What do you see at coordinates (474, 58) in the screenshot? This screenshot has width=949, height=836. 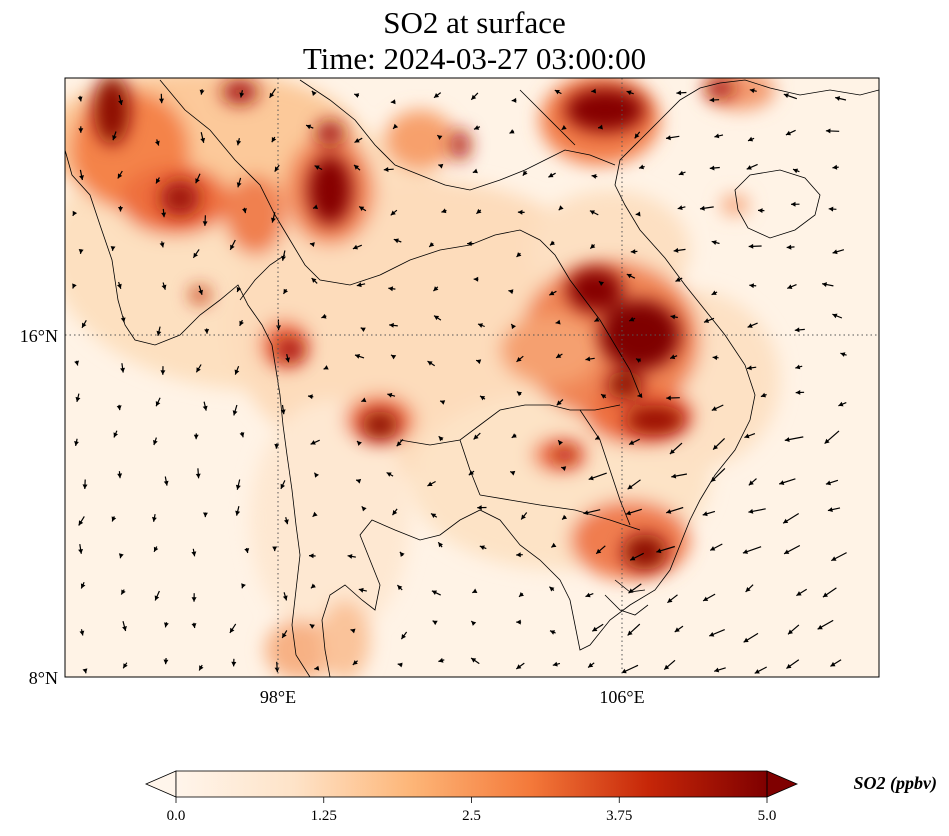 I see `map-title-line-2: Time: 2024-03-27 03:00:00` at bounding box center [474, 58].